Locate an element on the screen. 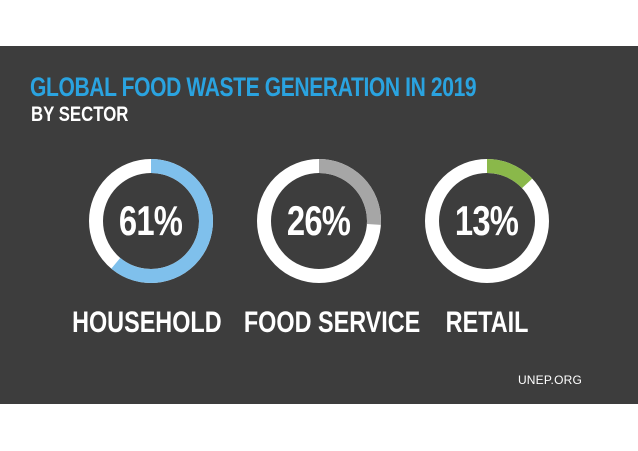 Image resolution: width=638 pixels, height=451 pixels. donut-food-service-segment is located at coordinates (319, 221).